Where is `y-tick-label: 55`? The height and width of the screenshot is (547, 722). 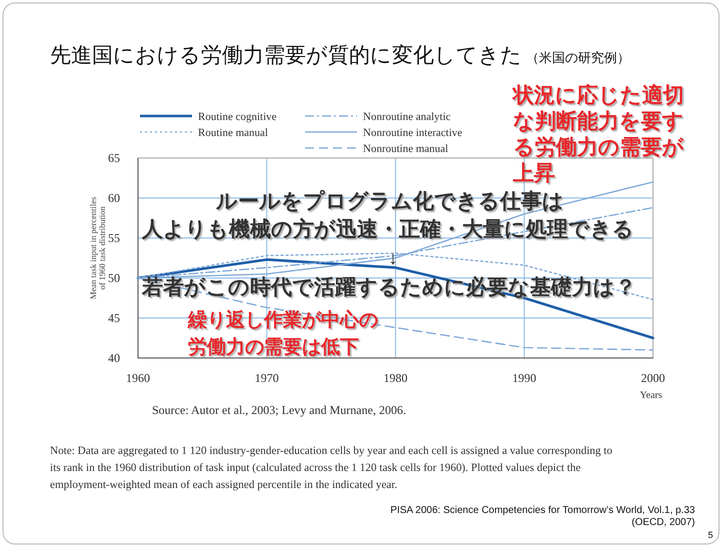 y-tick-label: 55 is located at coordinates (114, 238).